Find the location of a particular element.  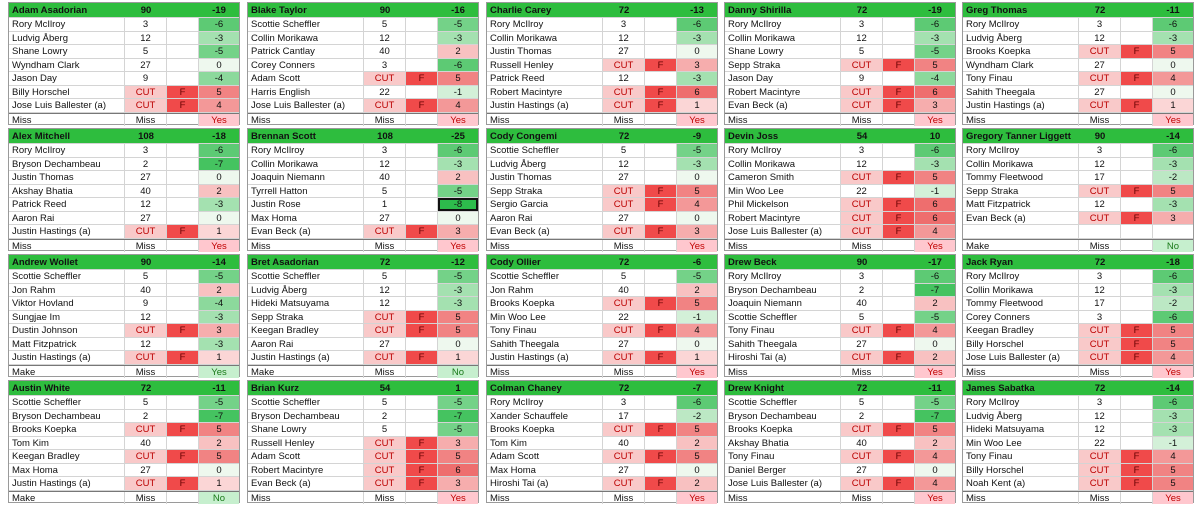

player-row: Wyndham Clark 27 0 is located at coordinates (124, 65).